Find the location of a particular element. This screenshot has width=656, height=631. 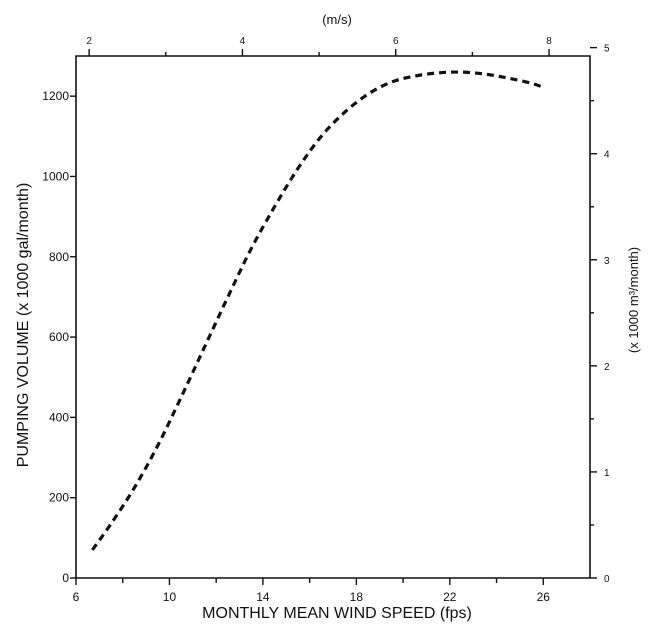

y-tick-label: 800 is located at coordinates (59, 257).